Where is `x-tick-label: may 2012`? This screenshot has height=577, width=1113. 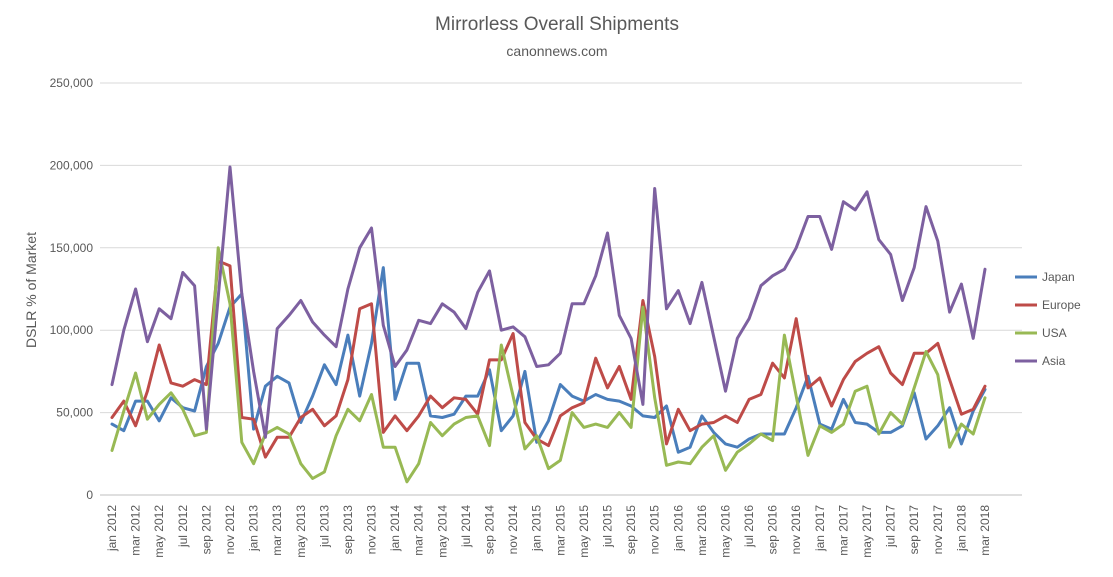 x-tick-label: may 2012 is located at coordinates (159, 531).